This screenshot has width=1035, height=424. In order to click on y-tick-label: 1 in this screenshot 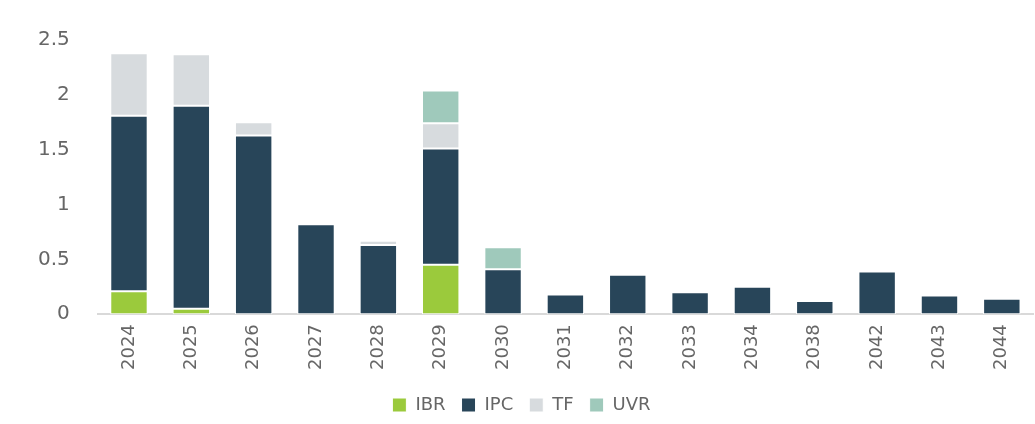, I will do `click(63, 202)`.